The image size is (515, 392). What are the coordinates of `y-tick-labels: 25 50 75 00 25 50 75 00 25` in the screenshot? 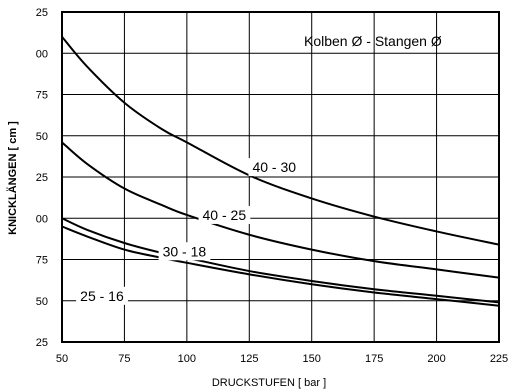 It's located at (42, 178).